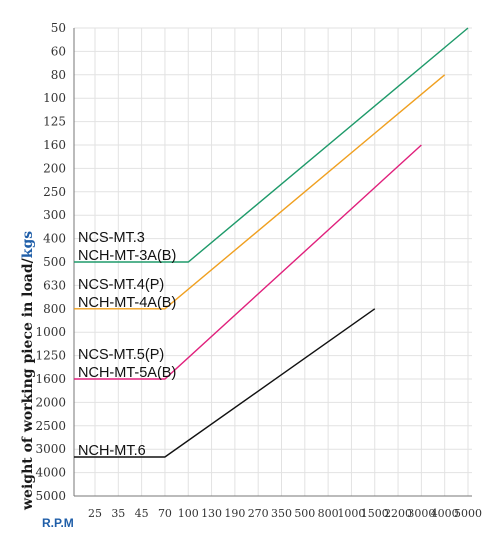 Image resolution: width=500 pixels, height=545 pixels. What do you see at coordinates (50, 332) in the screenshot?
I see `y-tick-label: 1000` at bounding box center [50, 332].